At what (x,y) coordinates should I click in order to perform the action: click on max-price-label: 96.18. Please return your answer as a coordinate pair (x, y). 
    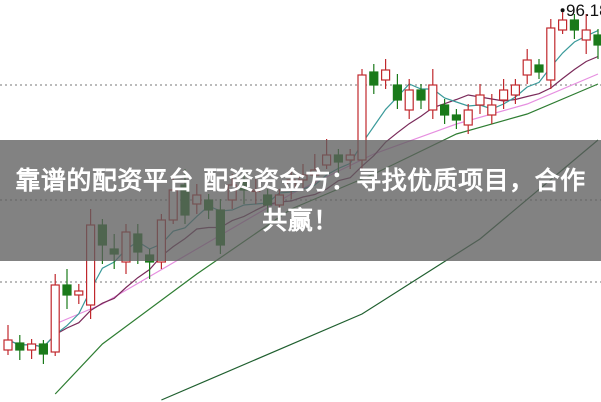
    Looking at the image, I should click on (583, 10).